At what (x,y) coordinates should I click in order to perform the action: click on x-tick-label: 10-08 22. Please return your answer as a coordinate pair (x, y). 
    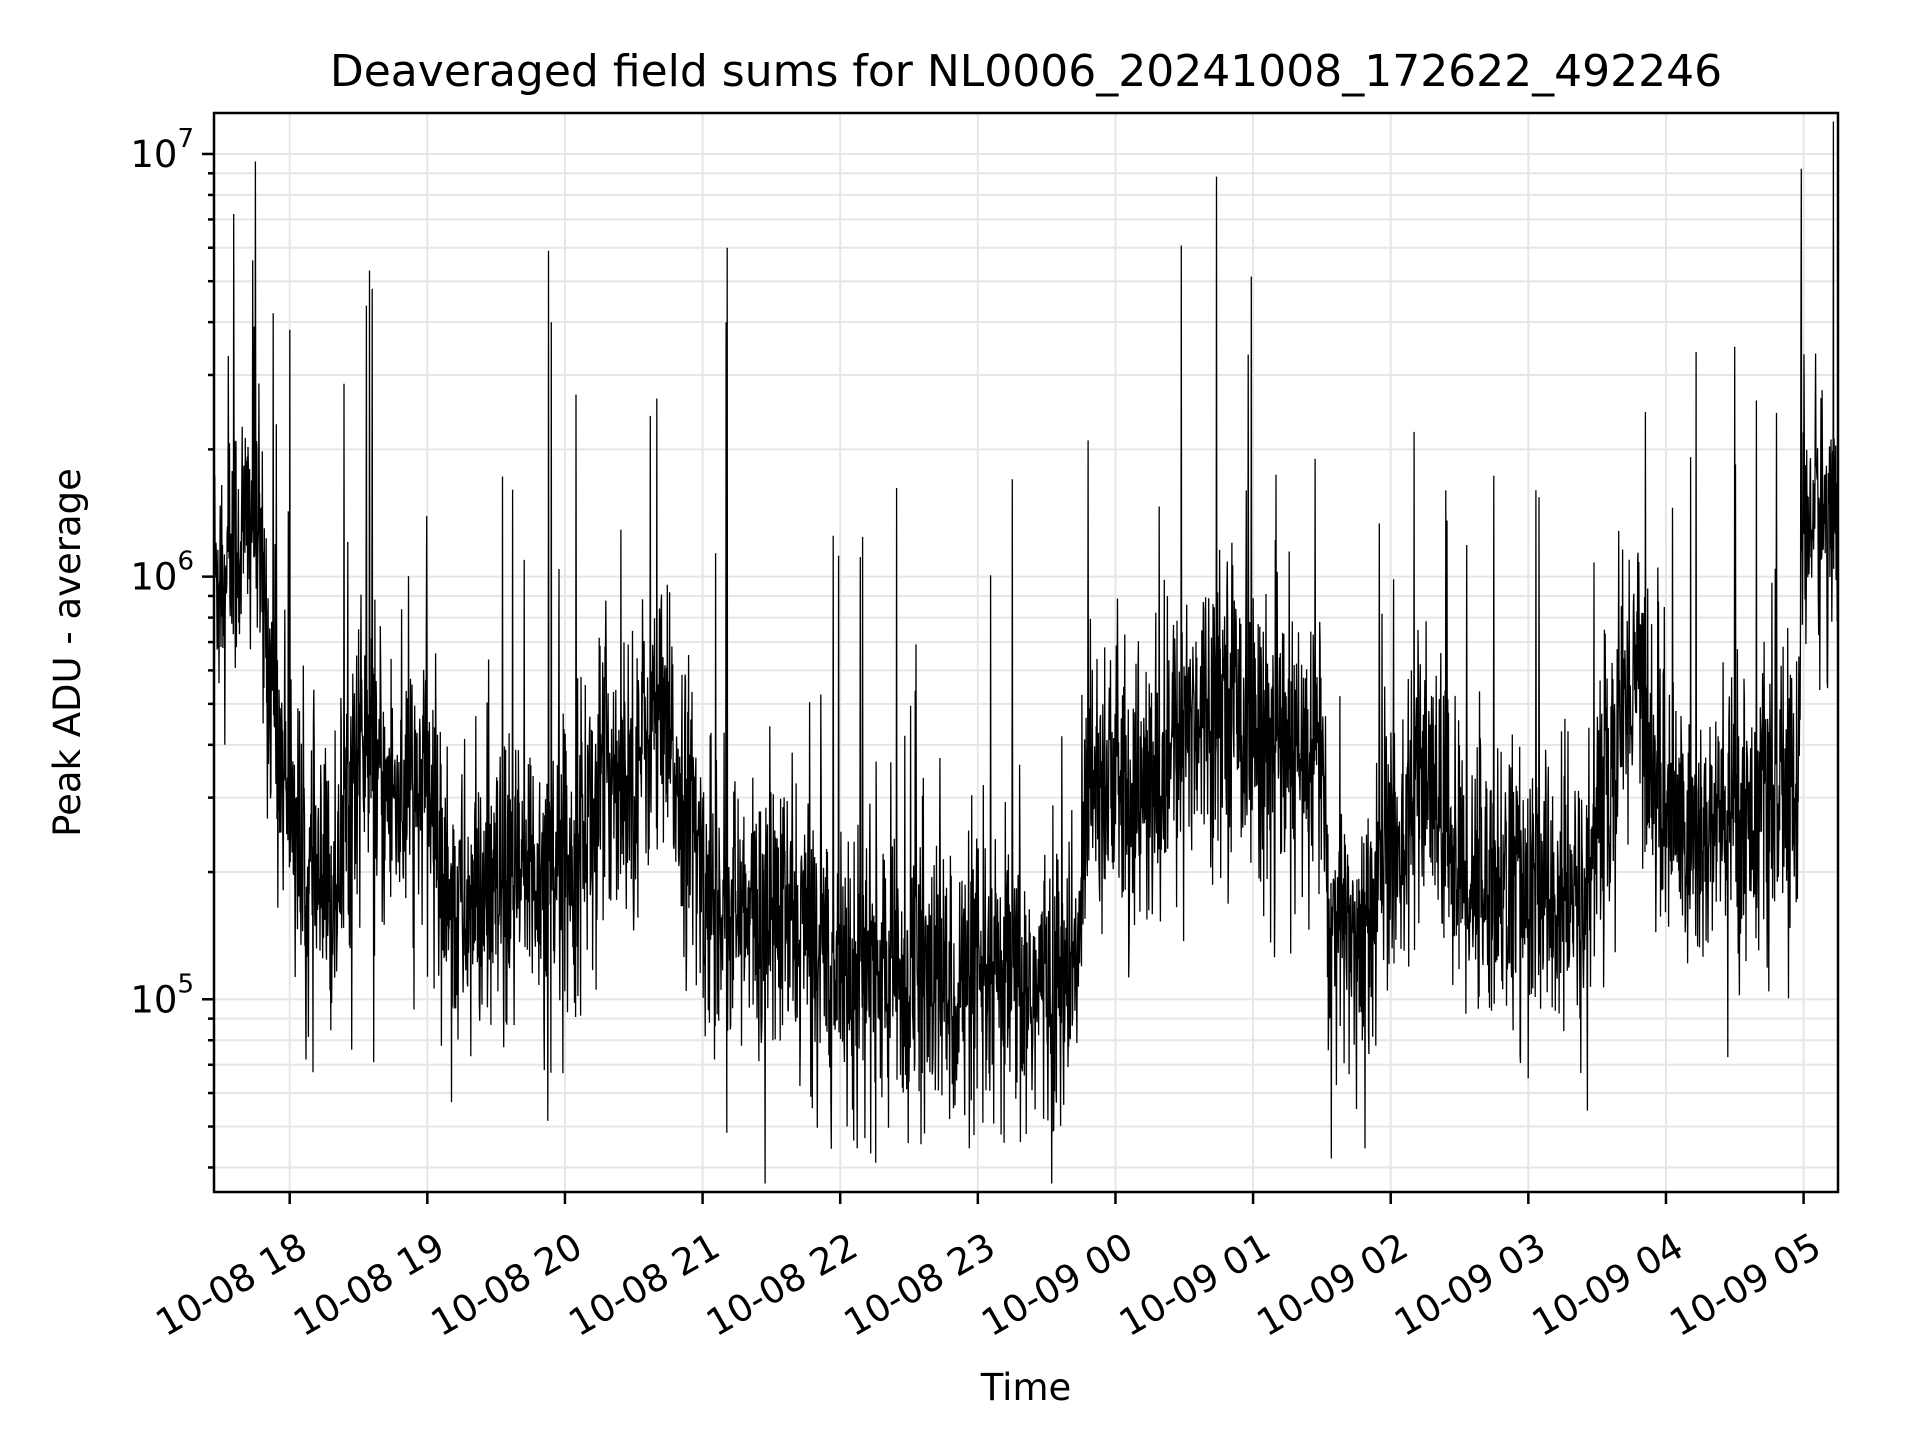
    Looking at the image, I should click on (782, 1285).